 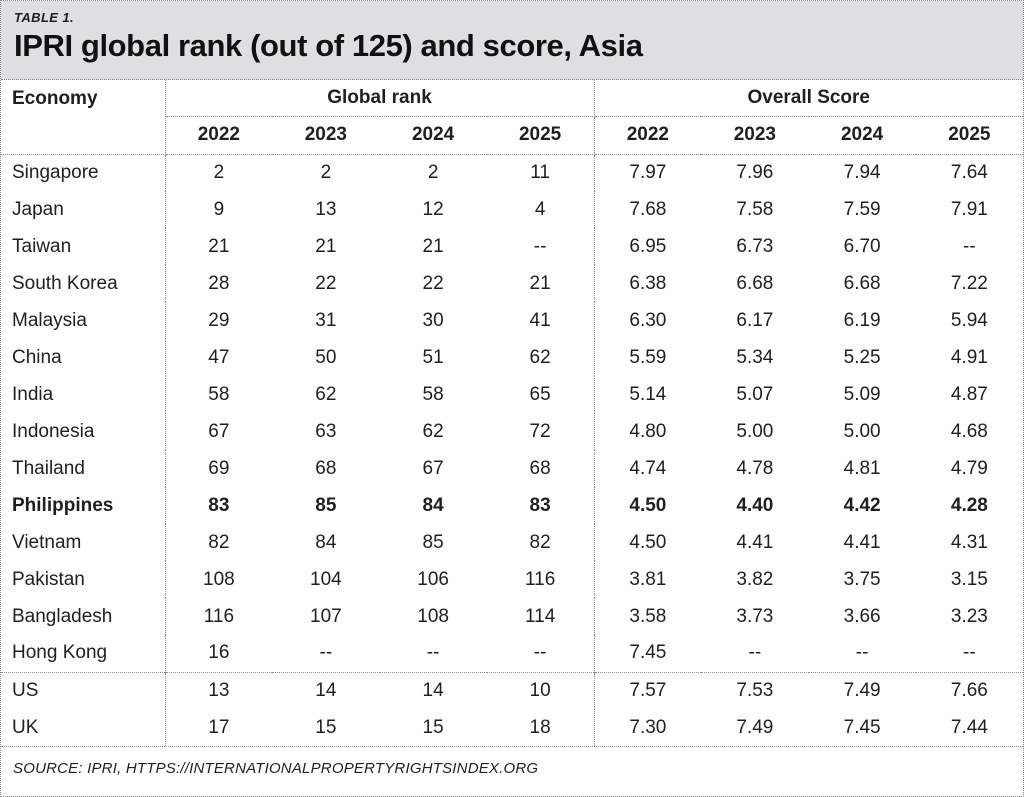 What do you see at coordinates (862, 172) in the screenshot?
I see `score-cell: 7.94` at bounding box center [862, 172].